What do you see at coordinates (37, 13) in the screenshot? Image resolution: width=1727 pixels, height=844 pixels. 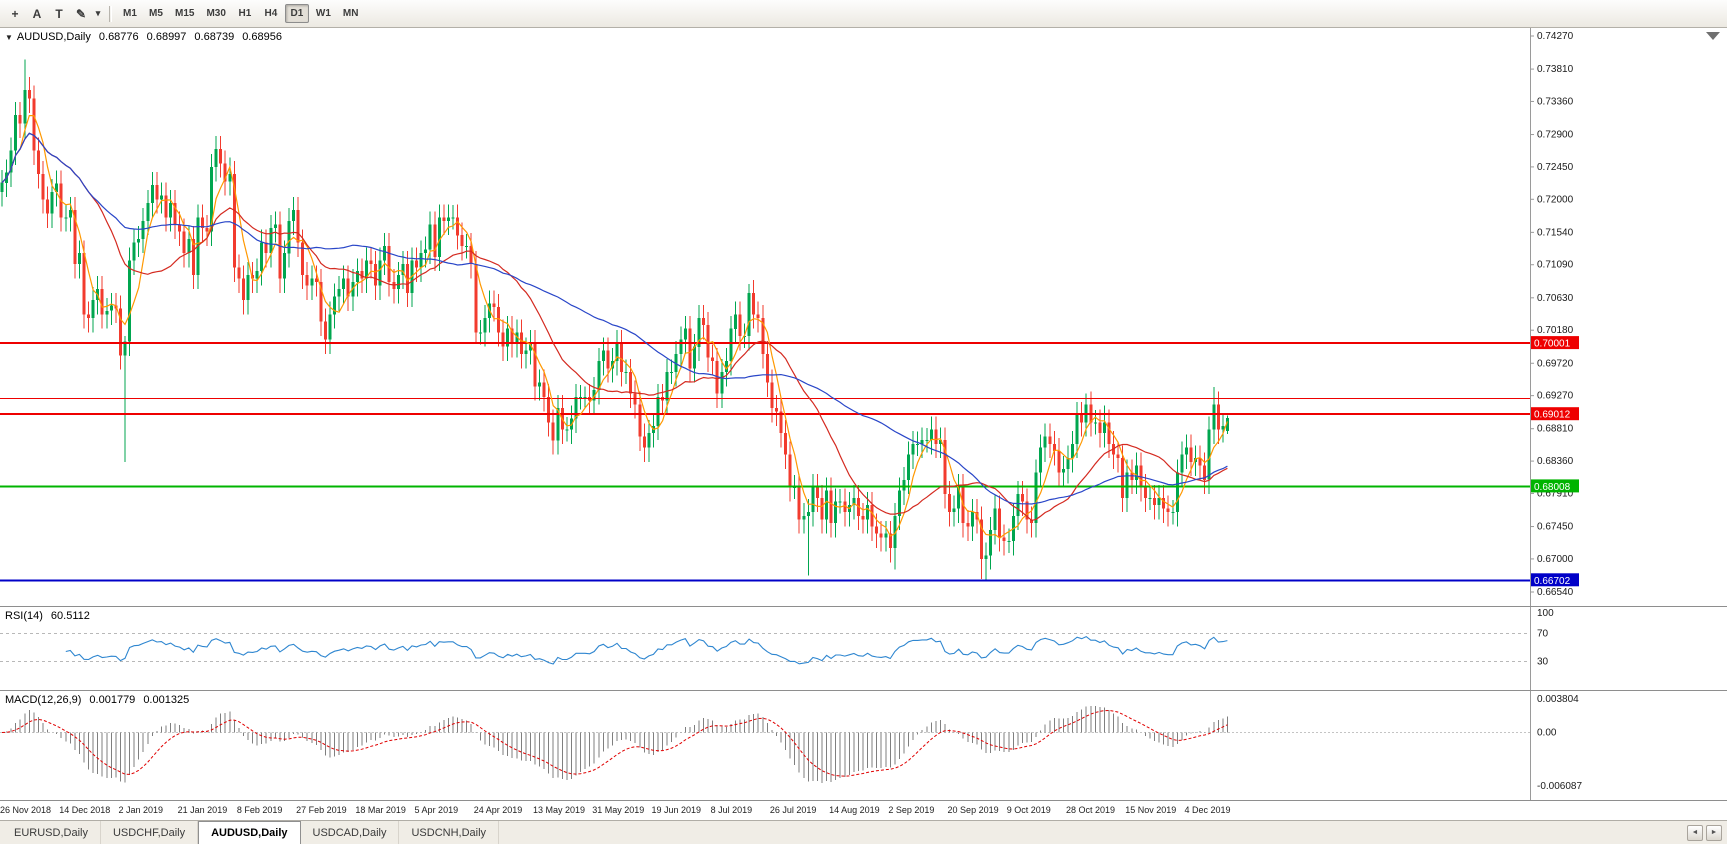 I see `text-tool-button: A` at bounding box center [37, 13].